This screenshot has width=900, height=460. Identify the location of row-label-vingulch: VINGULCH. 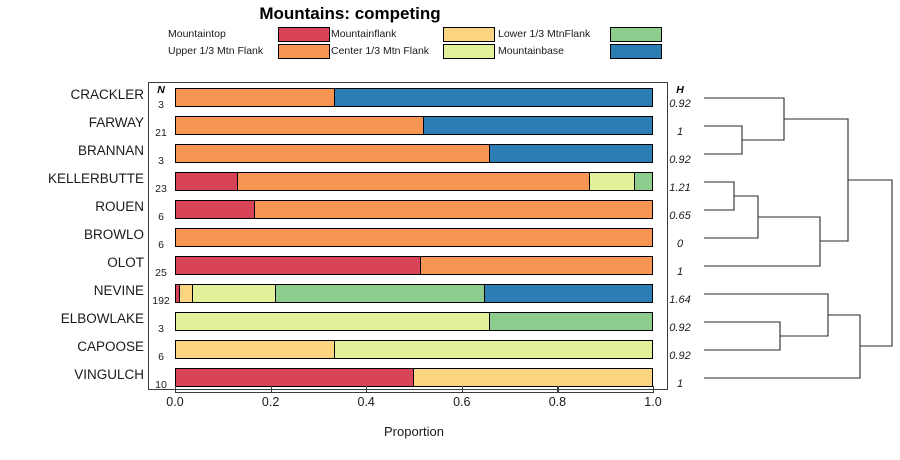
(109, 374).